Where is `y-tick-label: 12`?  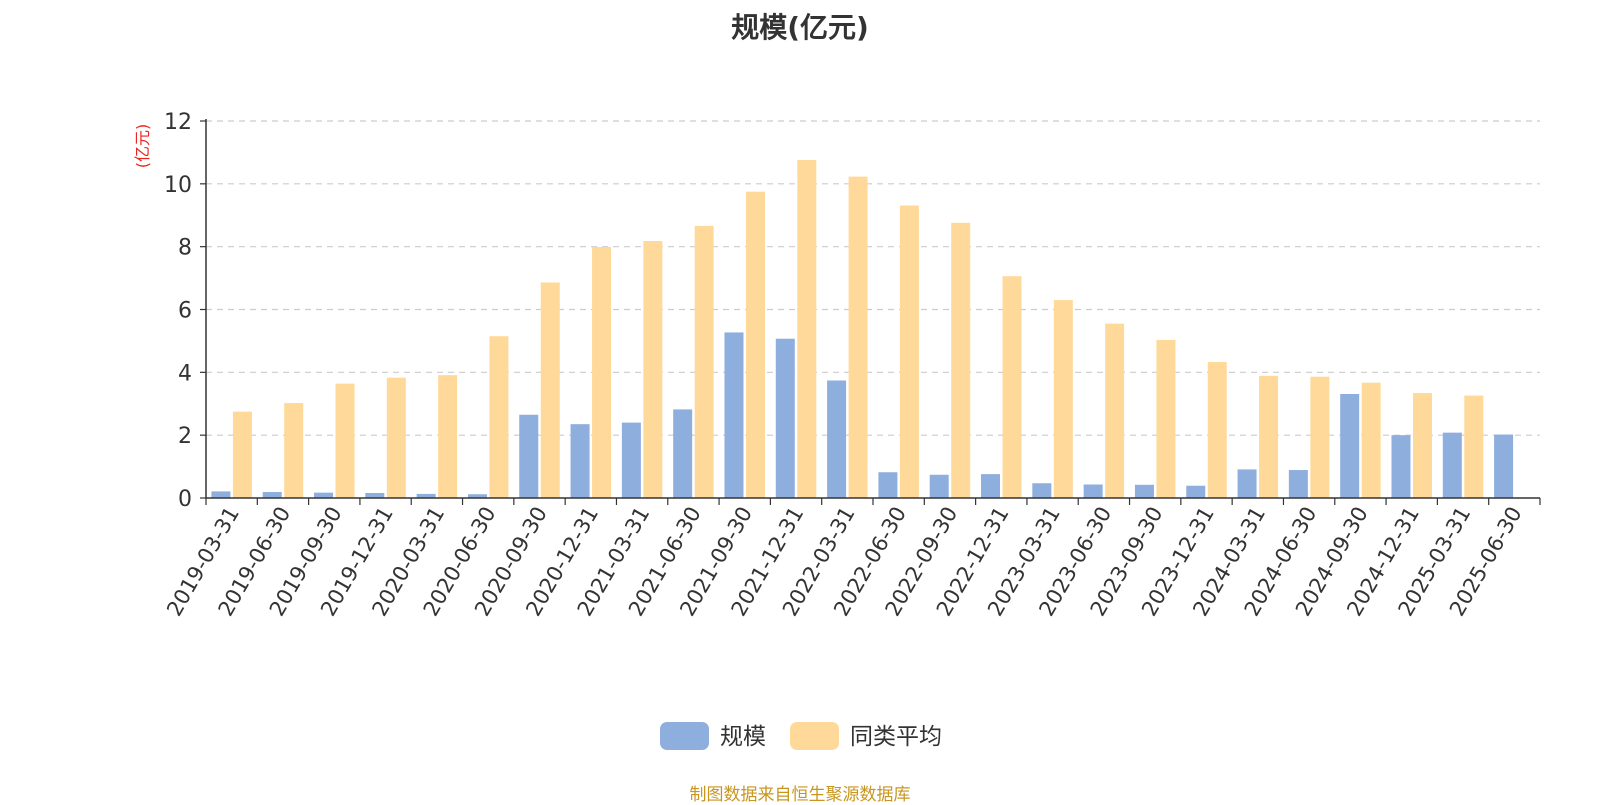
y-tick-label: 12 is located at coordinates (178, 122).